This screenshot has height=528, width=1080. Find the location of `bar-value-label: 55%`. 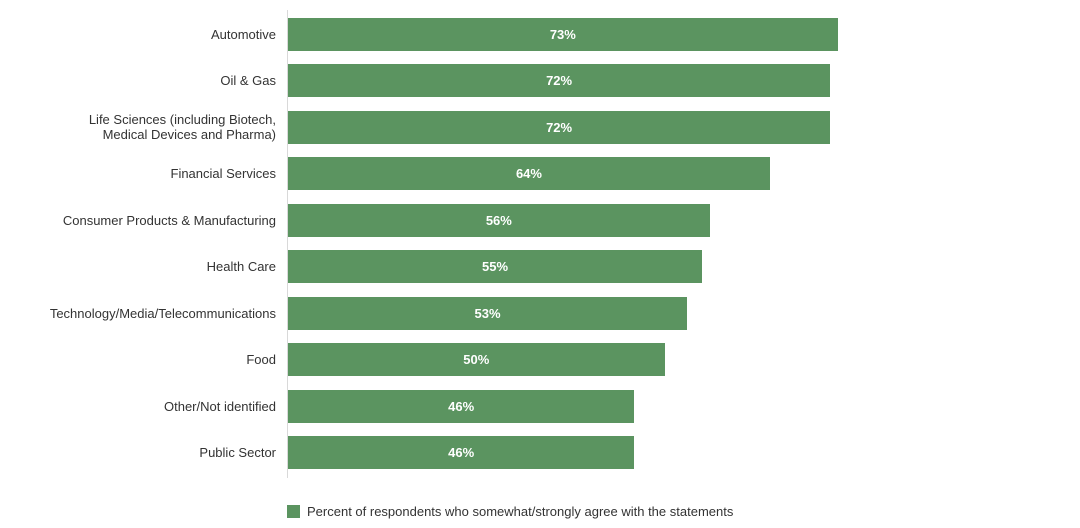

bar-value-label: 55% is located at coordinates (495, 267).